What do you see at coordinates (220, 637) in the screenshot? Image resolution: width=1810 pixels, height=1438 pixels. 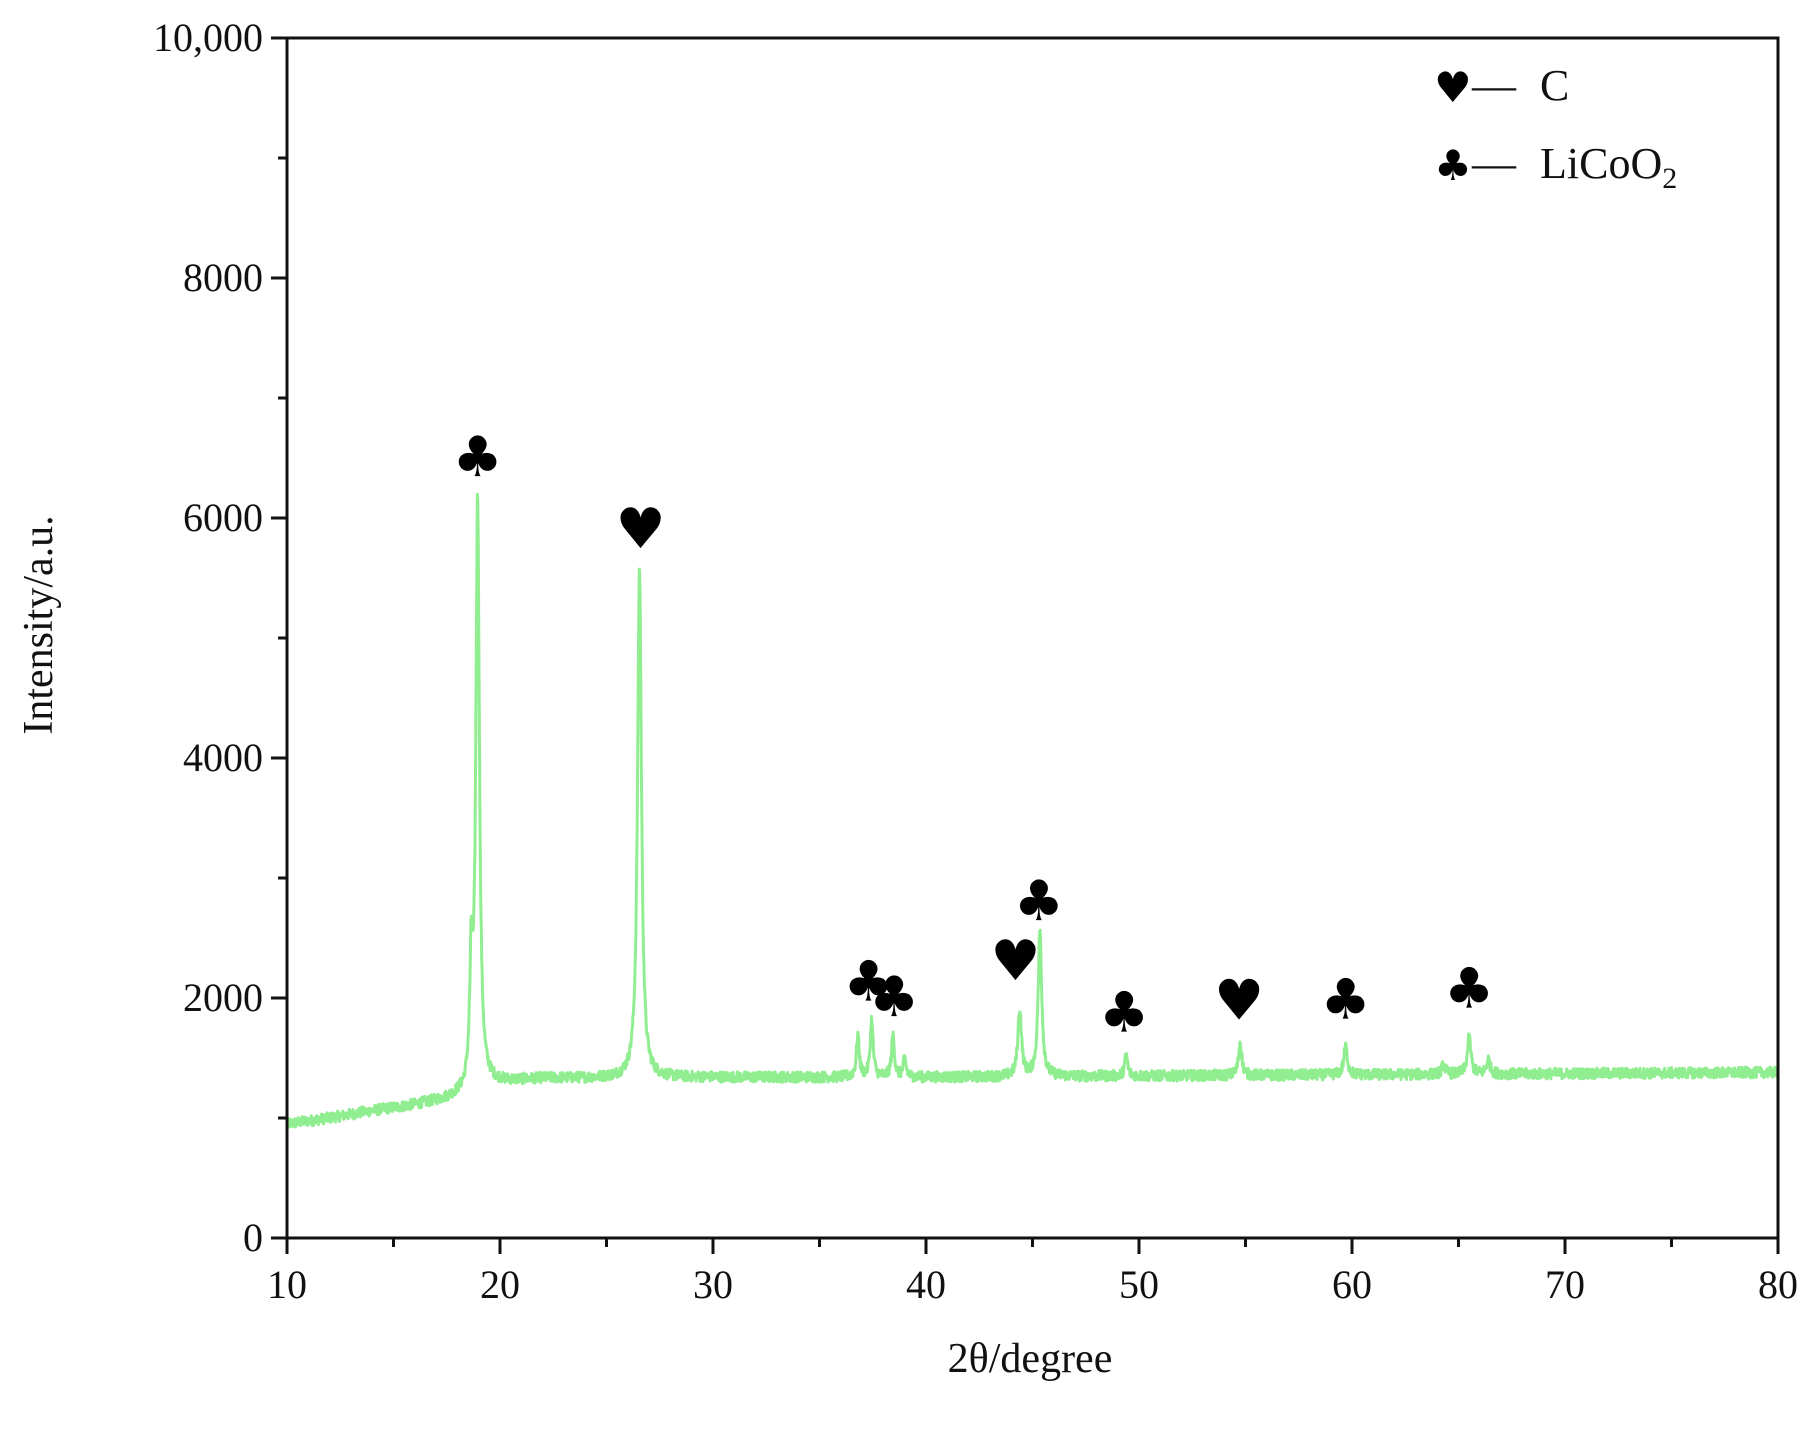 I see `y-axis-ticks: 0 2000 4000 6000 8000 10,000` at bounding box center [220, 637].